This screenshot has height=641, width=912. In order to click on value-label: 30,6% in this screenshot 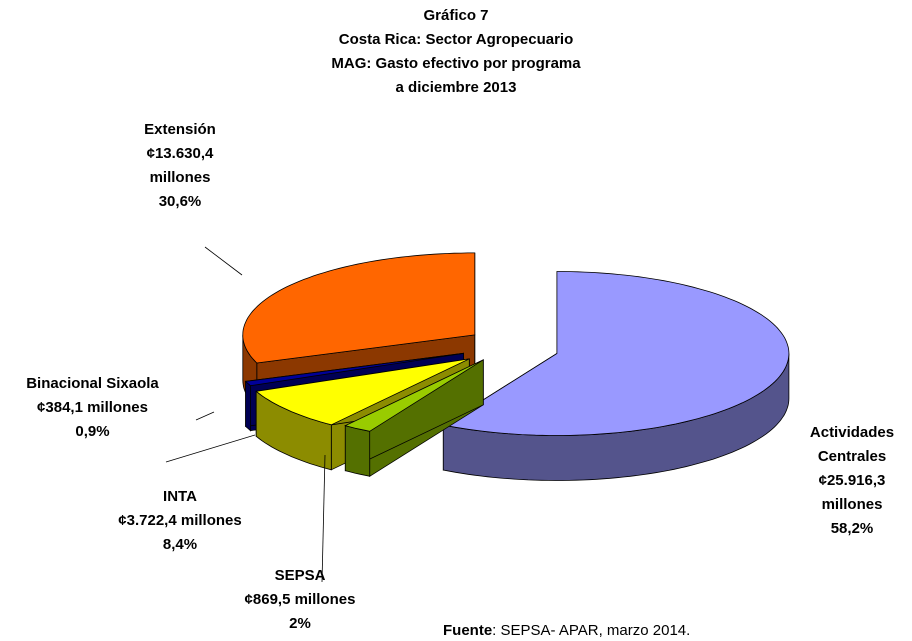, I will do `click(180, 201)`.